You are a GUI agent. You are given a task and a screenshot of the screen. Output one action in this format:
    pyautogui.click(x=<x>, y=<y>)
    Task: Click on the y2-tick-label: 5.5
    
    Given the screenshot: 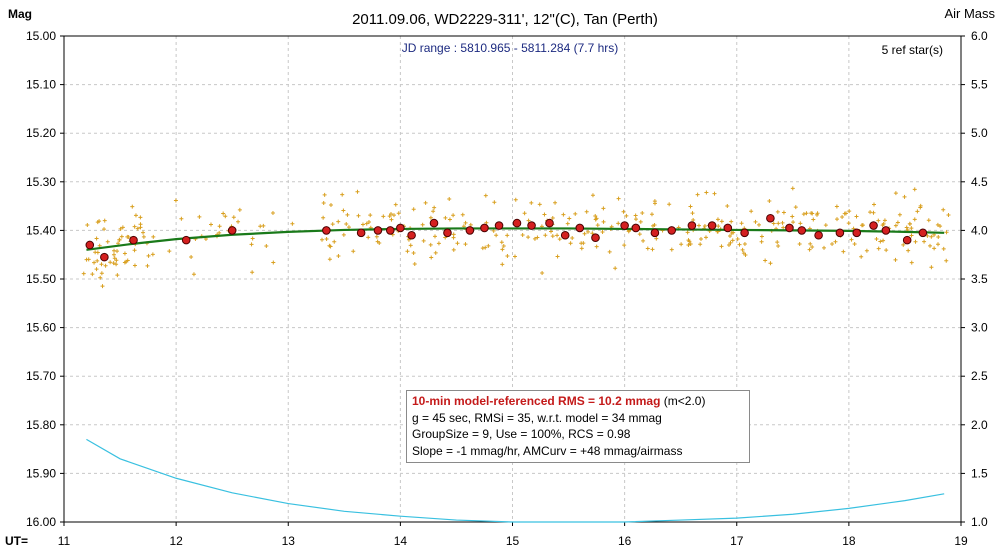 What is the action you would take?
    pyautogui.click(x=979, y=85)
    